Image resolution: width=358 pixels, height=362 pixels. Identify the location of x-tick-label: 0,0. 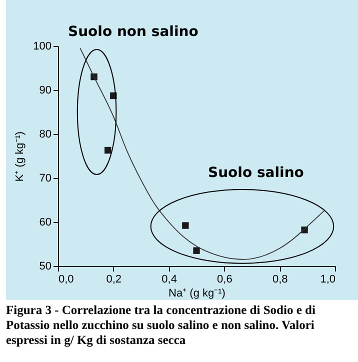
(66, 280).